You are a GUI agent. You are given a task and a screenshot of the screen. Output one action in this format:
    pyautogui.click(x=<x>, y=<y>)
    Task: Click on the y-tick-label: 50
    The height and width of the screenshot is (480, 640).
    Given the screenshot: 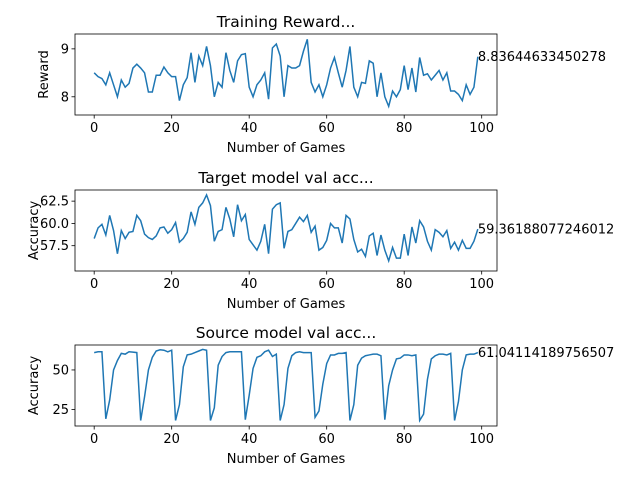 What is the action you would take?
    pyautogui.click(x=60, y=370)
    